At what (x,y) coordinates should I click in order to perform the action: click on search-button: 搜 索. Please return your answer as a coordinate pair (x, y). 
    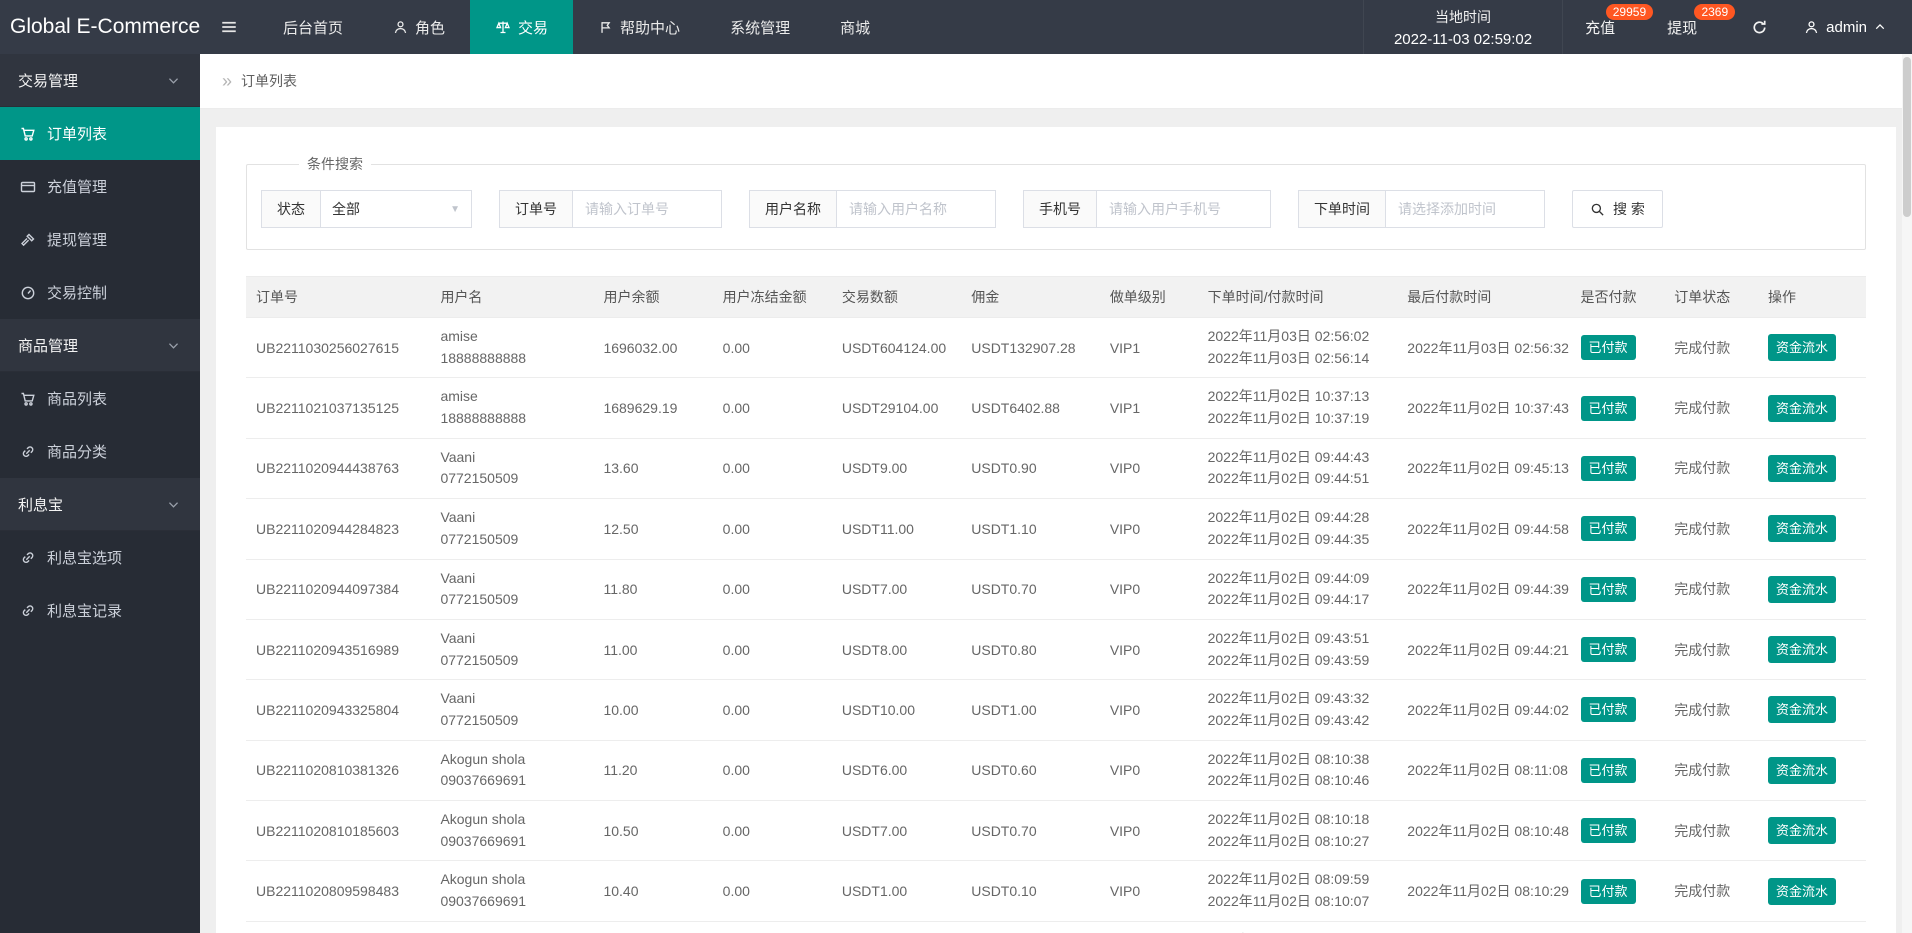
    Looking at the image, I should click on (1617, 209).